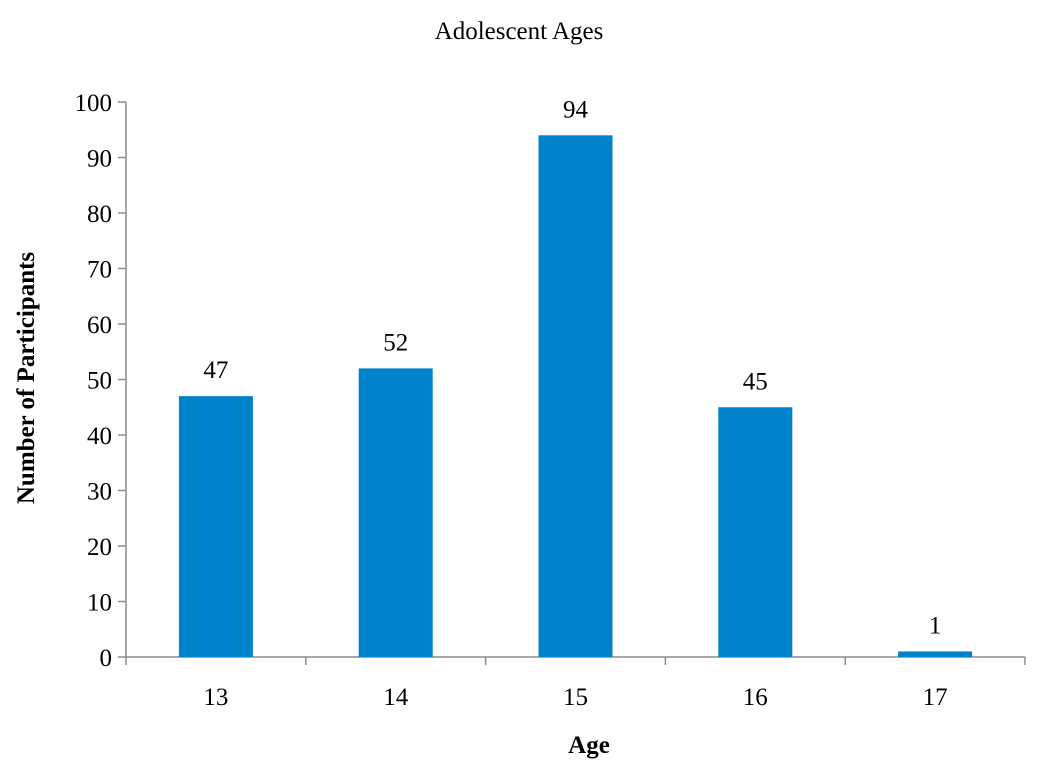 This screenshot has width=1039, height=766. What do you see at coordinates (215, 697) in the screenshot?
I see `x-tick-label: 13` at bounding box center [215, 697].